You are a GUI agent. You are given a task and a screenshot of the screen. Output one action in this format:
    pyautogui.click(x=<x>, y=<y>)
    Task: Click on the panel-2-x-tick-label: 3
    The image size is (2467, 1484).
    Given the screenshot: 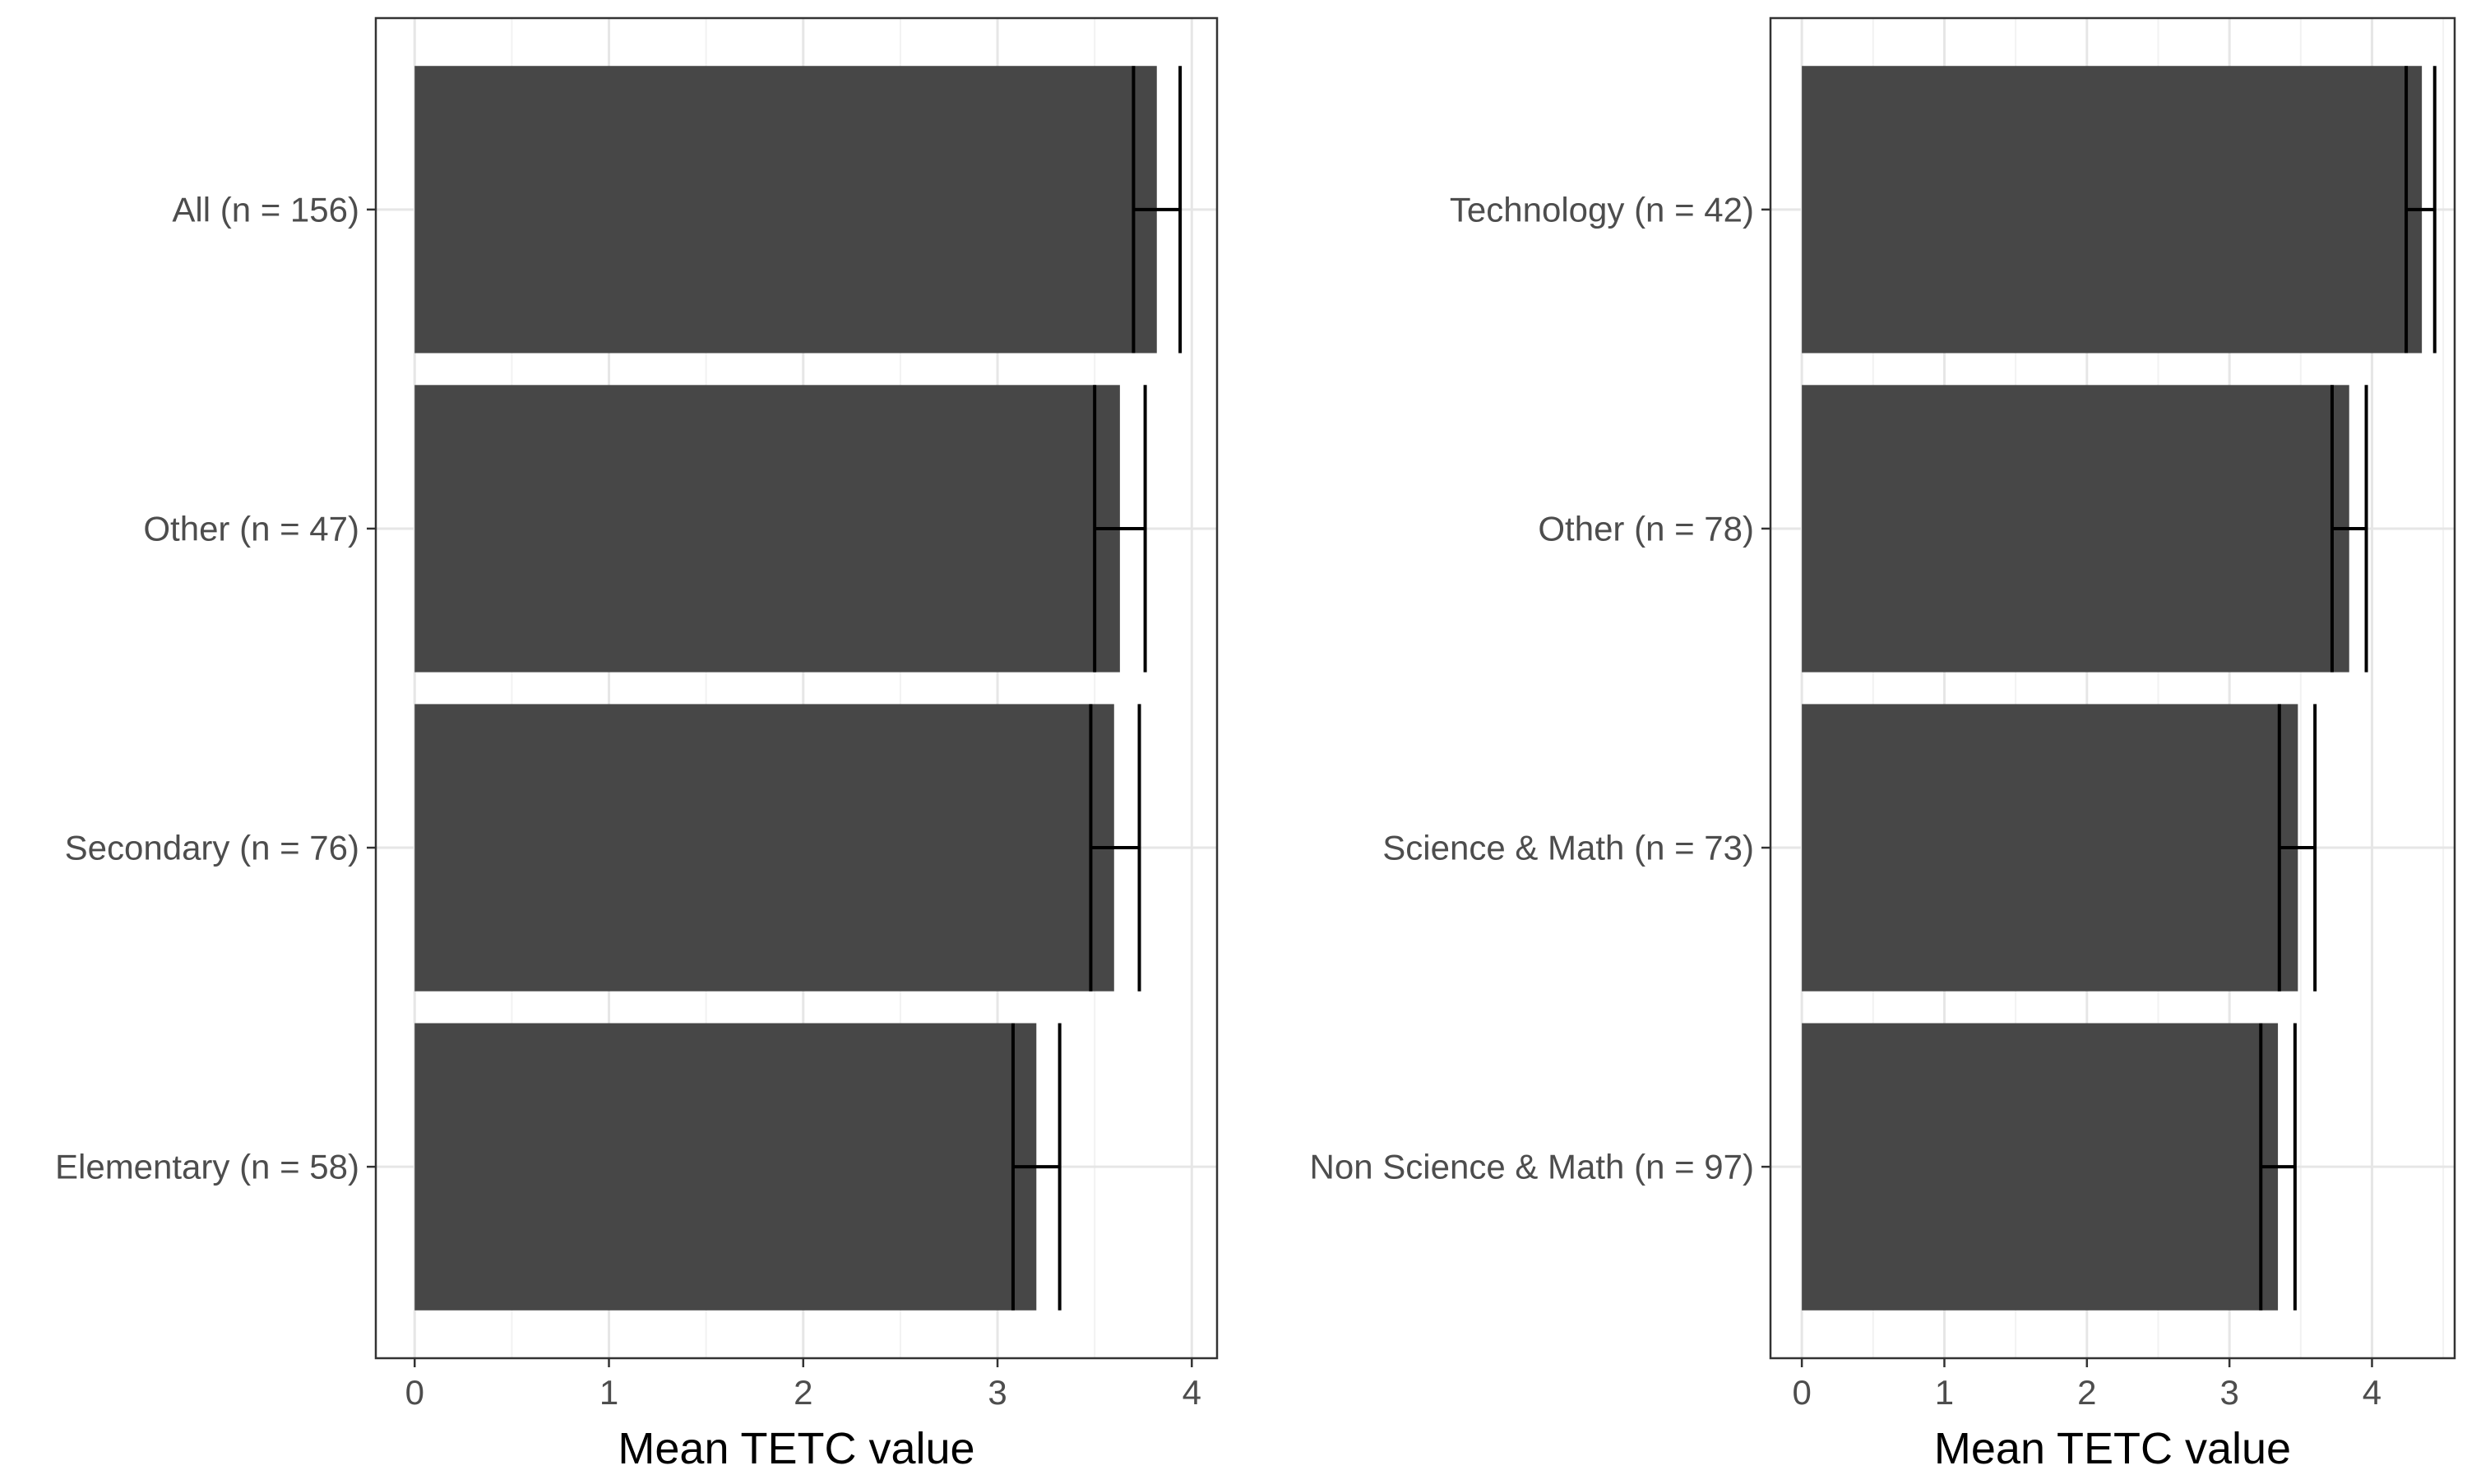 What is the action you would take?
    pyautogui.click(x=2228, y=1392)
    